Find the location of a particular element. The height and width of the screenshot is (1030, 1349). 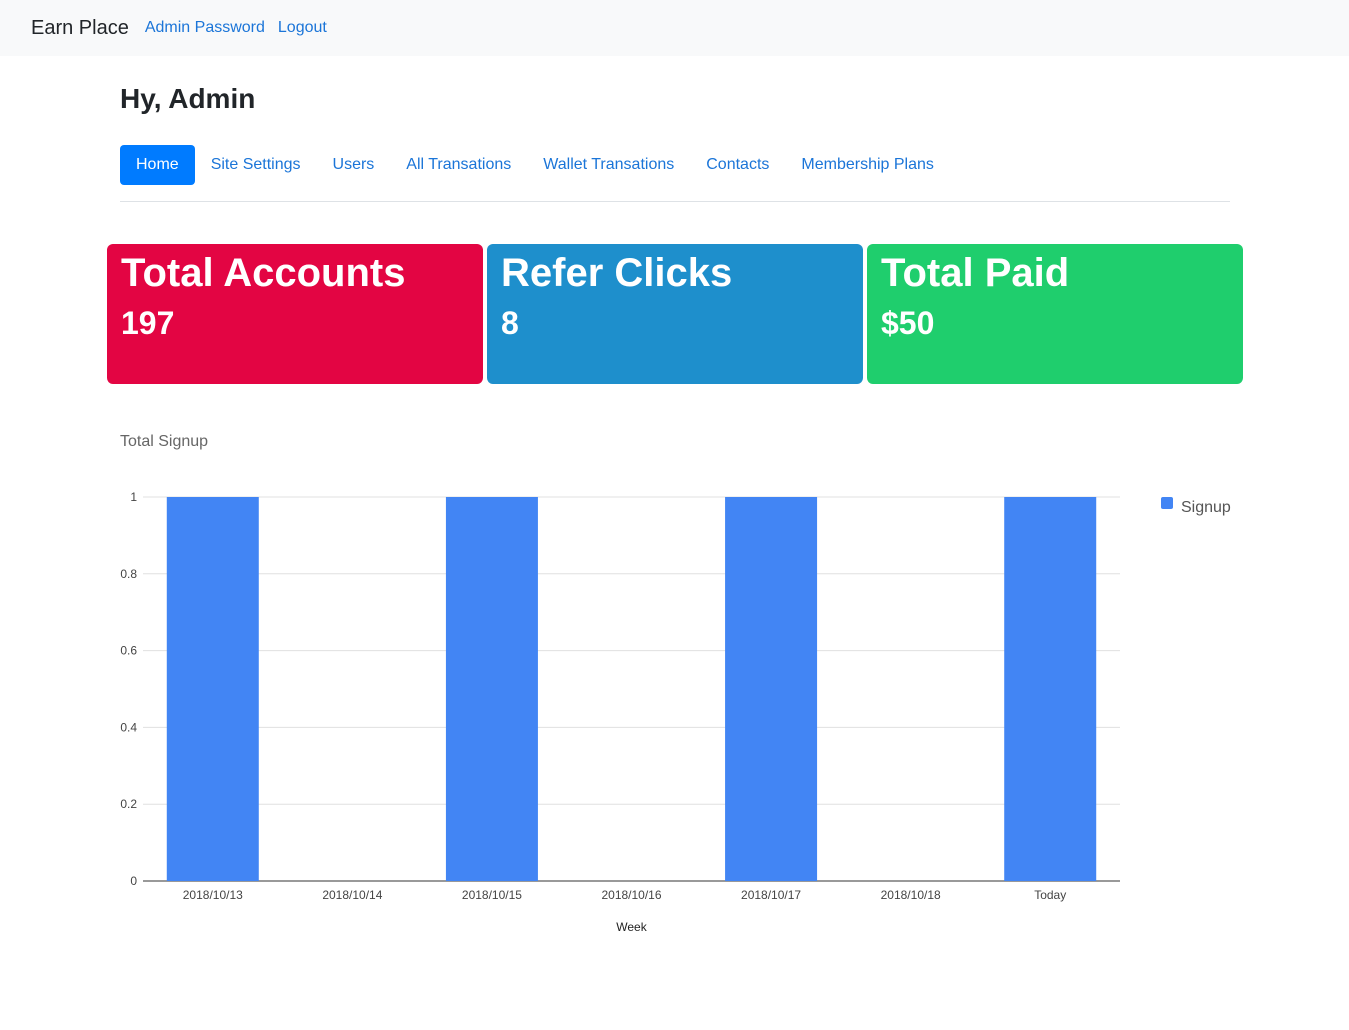

card-value: 197 is located at coordinates (148, 323).